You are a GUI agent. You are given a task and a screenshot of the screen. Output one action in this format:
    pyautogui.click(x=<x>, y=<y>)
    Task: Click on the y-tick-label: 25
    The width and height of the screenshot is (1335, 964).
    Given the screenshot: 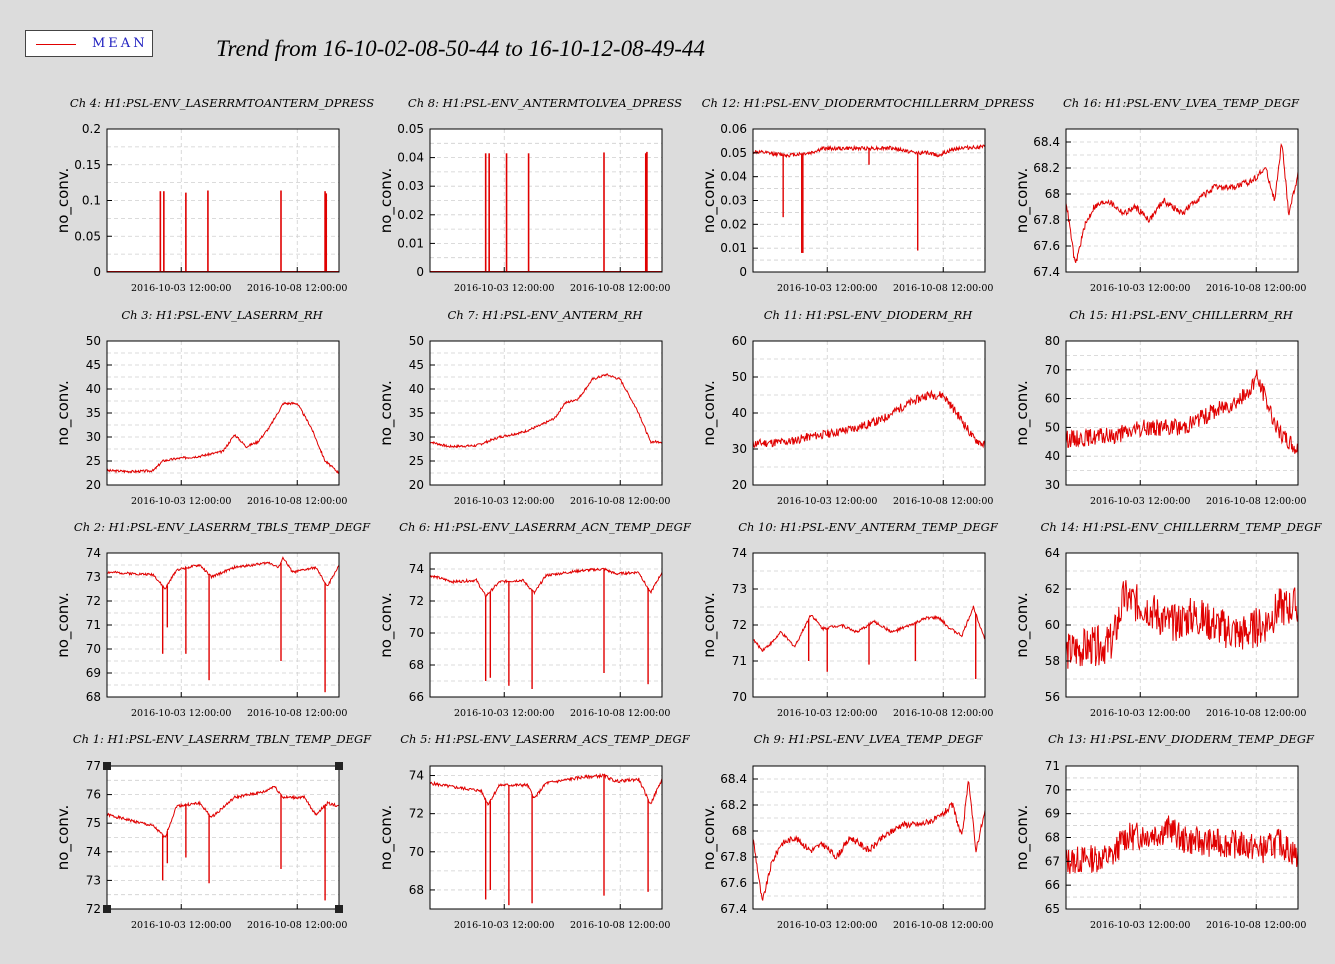 What is the action you would take?
    pyautogui.click(x=93, y=461)
    